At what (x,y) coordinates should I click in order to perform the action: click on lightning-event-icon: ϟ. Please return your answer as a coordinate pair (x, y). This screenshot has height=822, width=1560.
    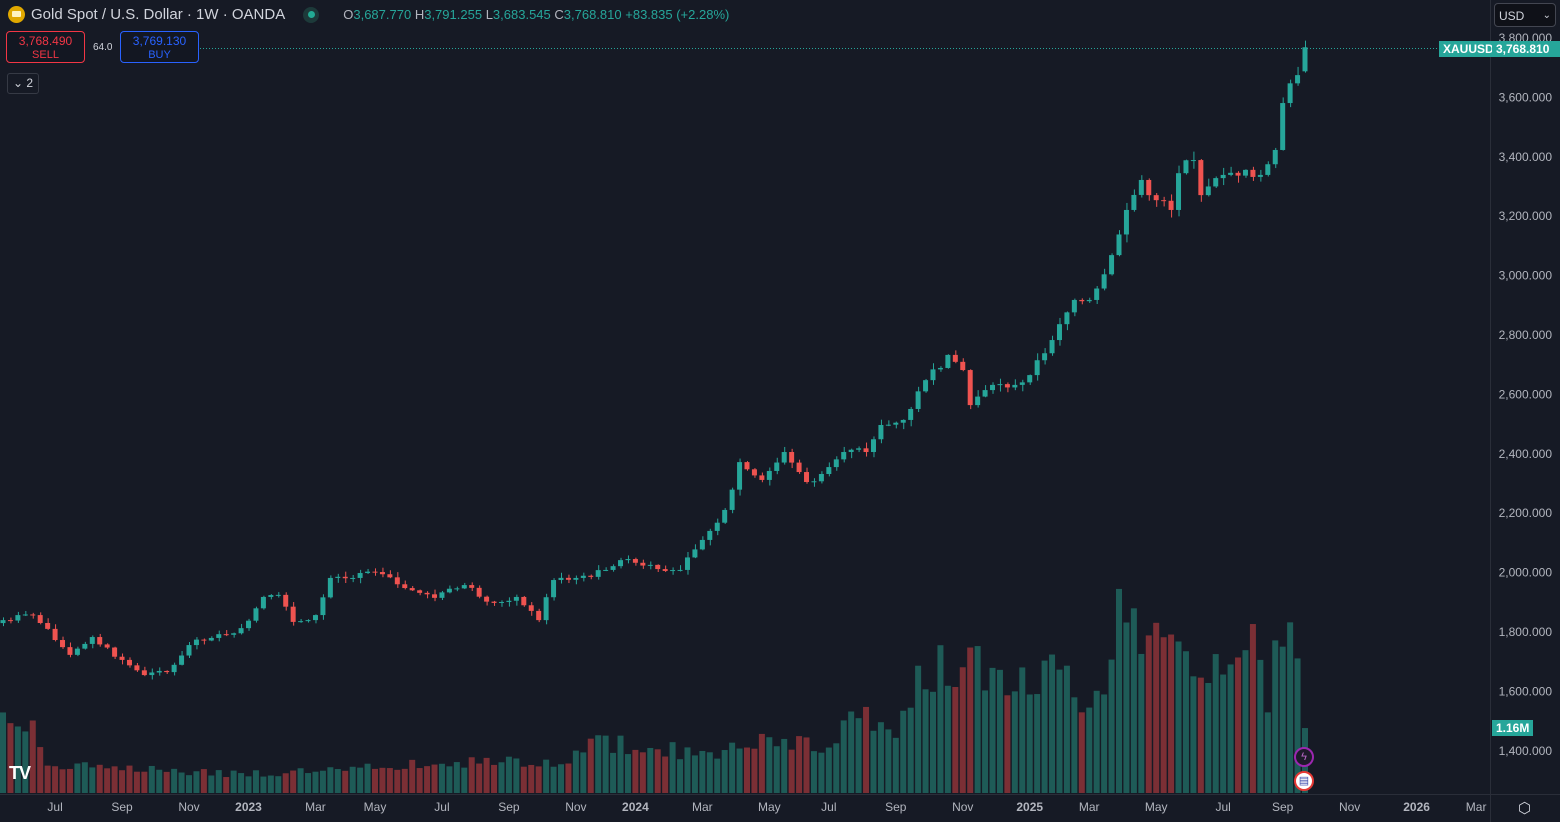
    Looking at the image, I should click on (1304, 757).